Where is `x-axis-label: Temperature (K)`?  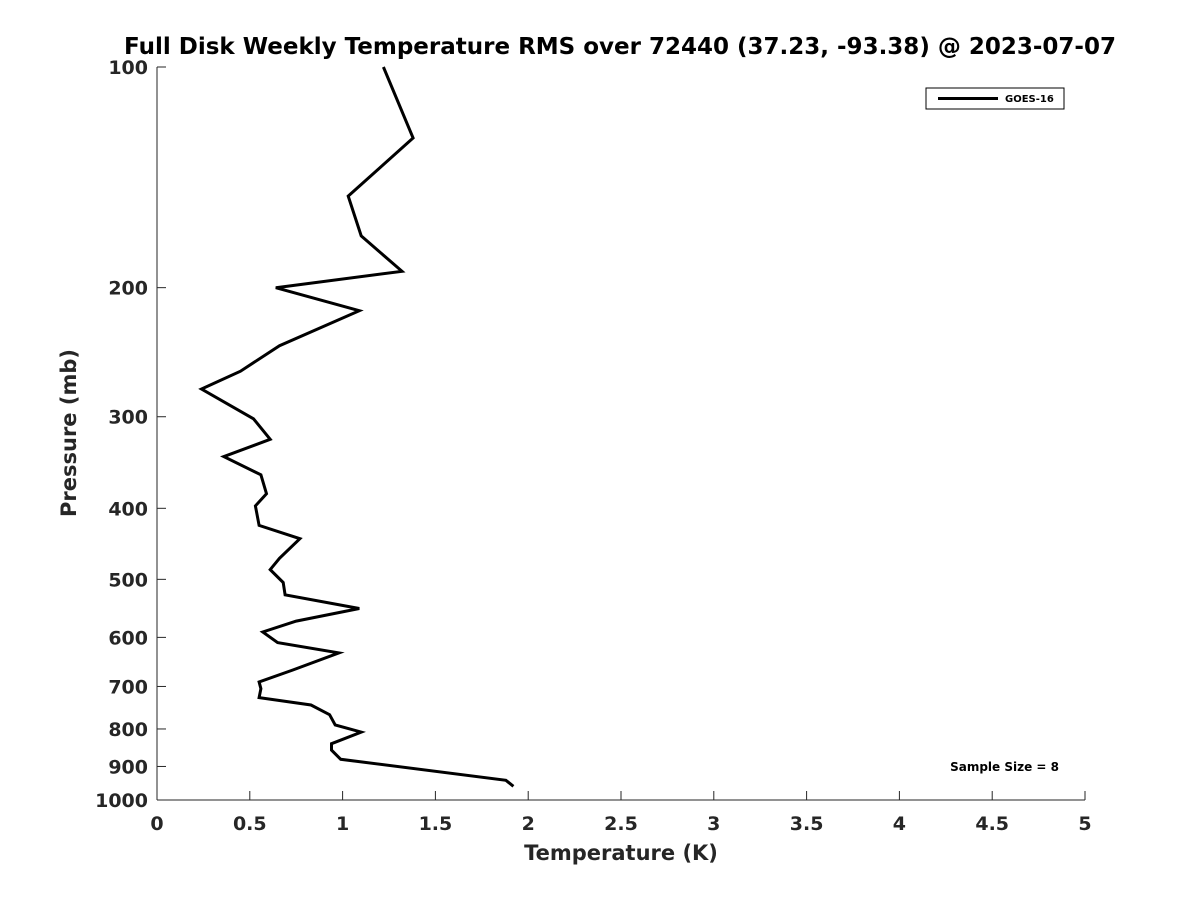
x-axis-label: Temperature (K) is located at coordinates (621, 853).